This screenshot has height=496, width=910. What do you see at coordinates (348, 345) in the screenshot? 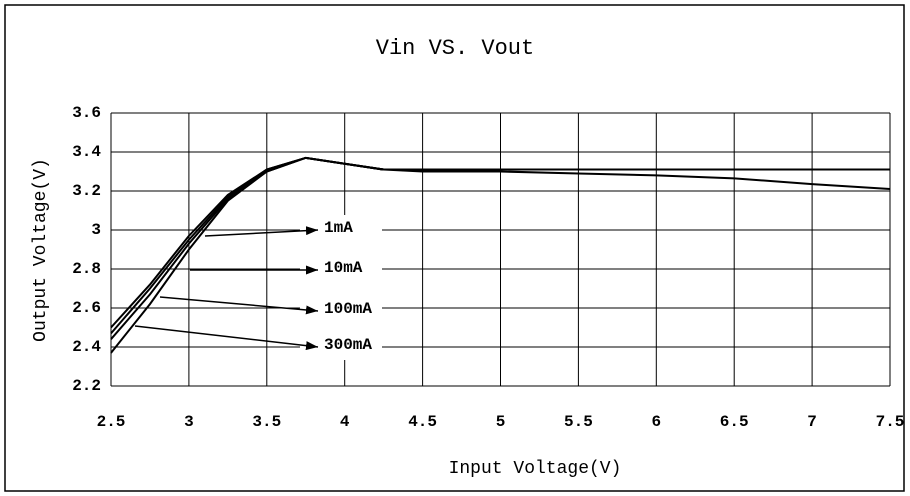
I see `series-label: 300mA` at bounding box center [348, 345].